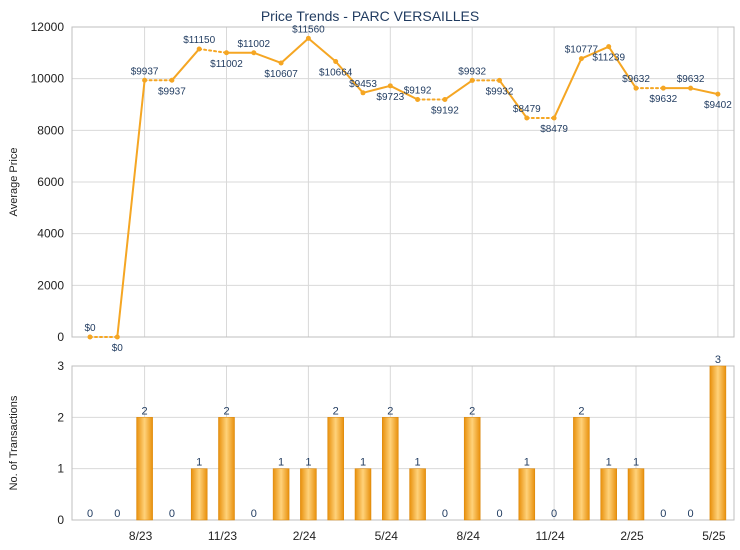 The image size is (740, 550). I want to click on price-y-tick-label: 8000, so click(50, 130).